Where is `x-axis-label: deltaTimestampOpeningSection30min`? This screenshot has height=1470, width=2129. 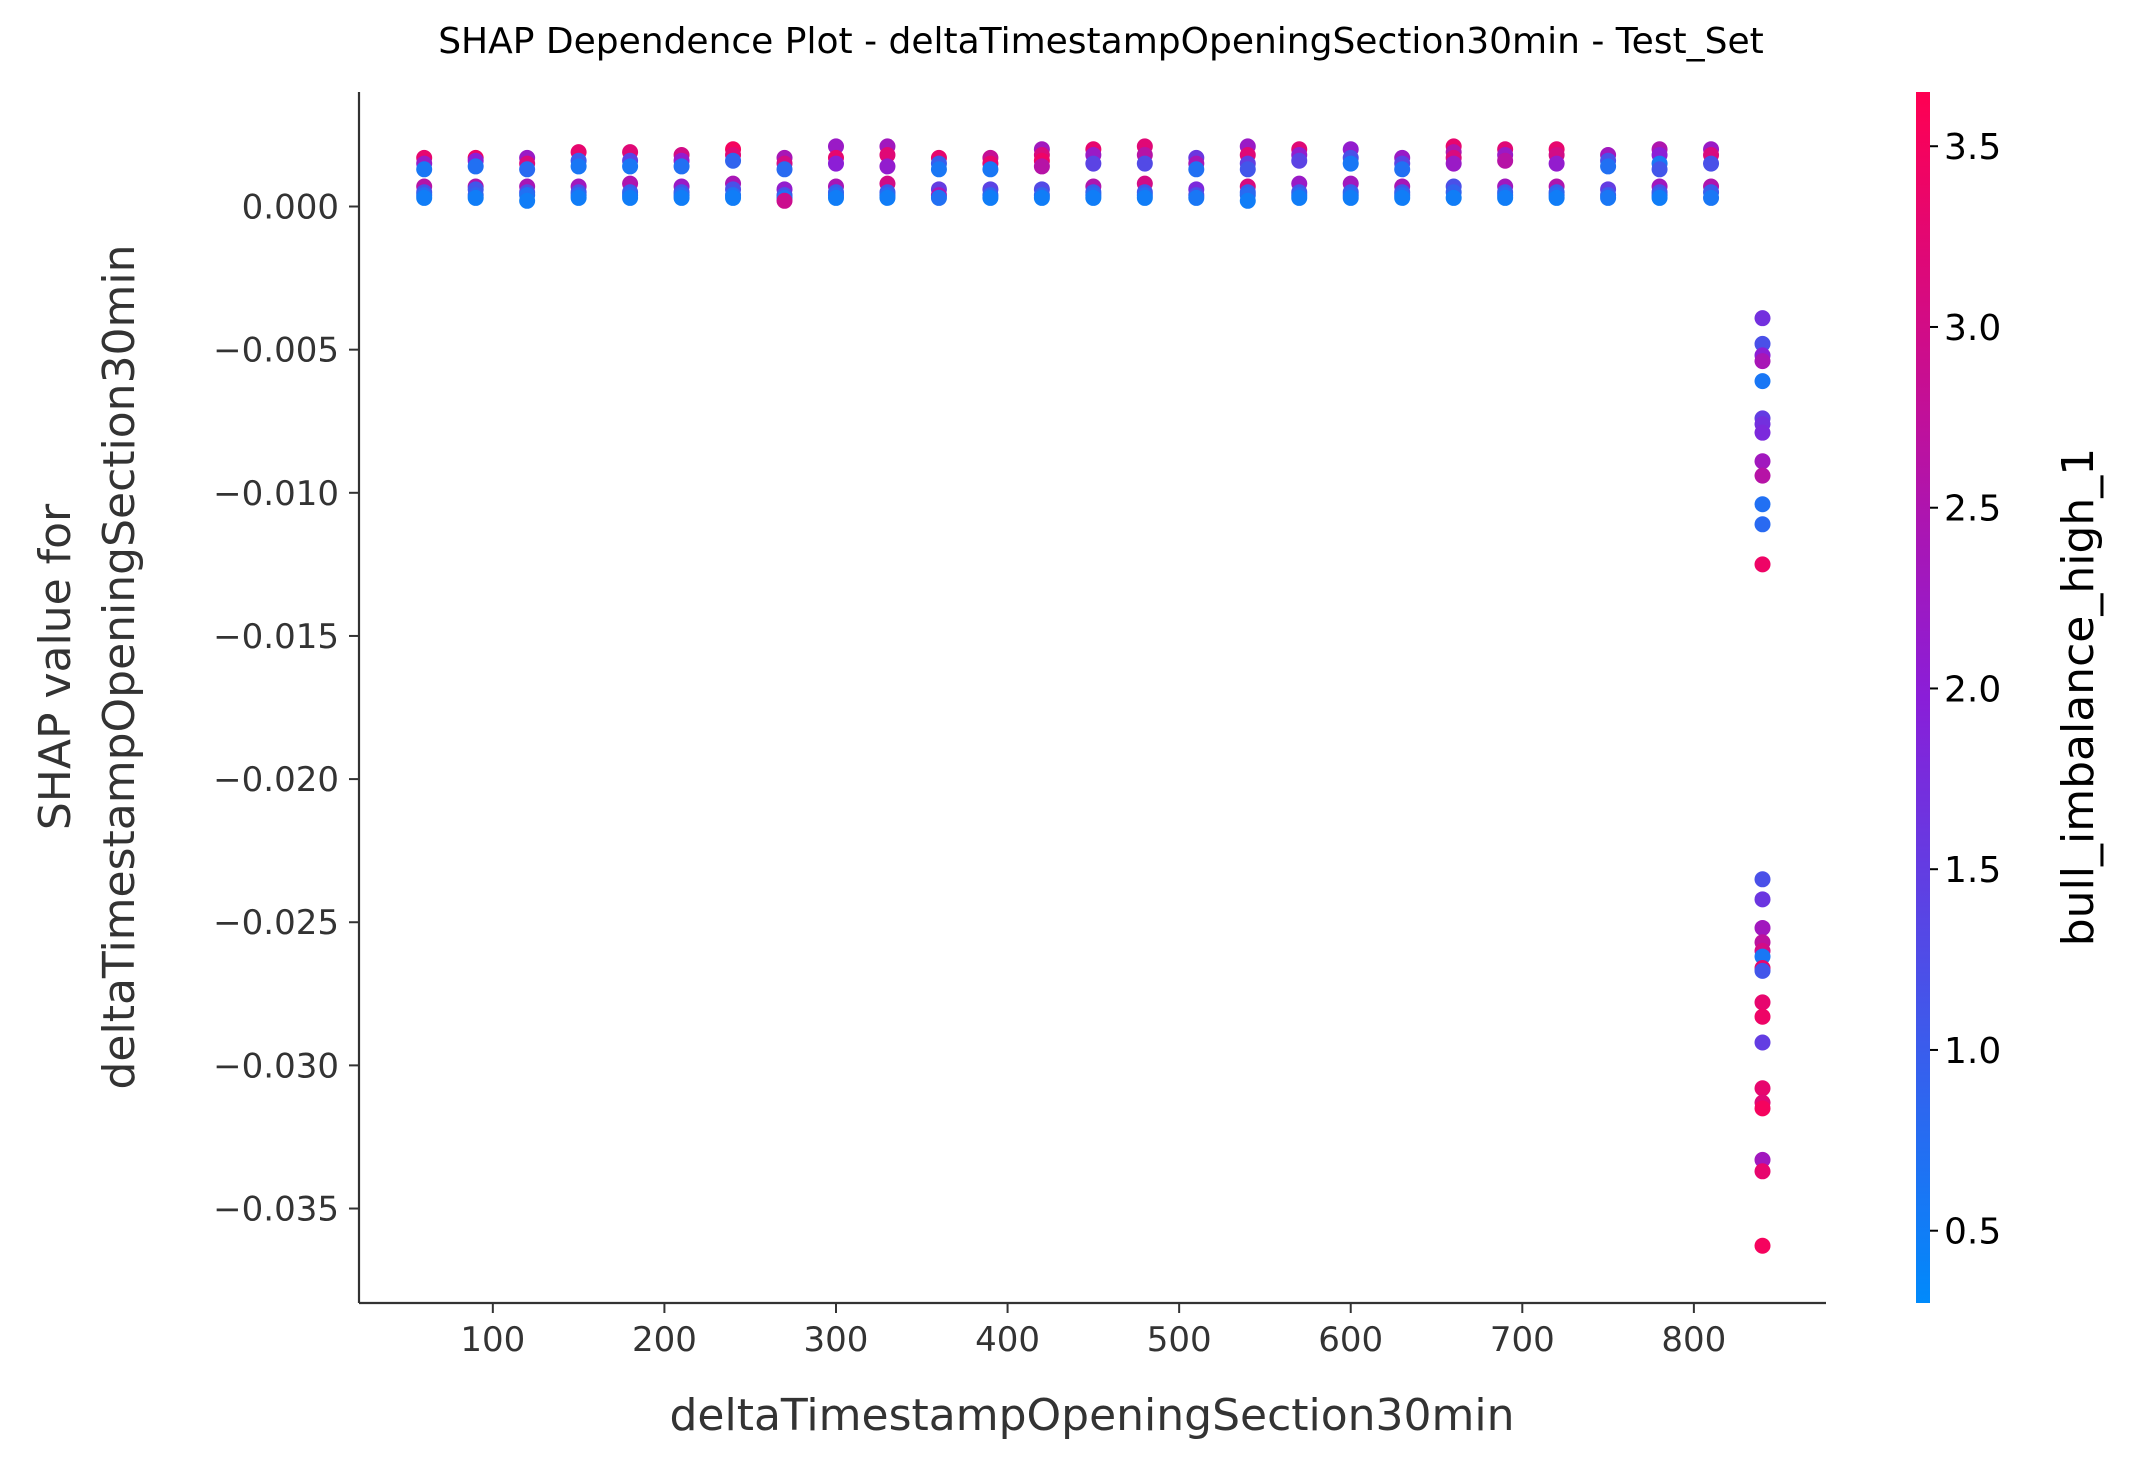 x-axis-label: deltaTimestampOpeningSection30min is located at coordinates (1091, 1415).